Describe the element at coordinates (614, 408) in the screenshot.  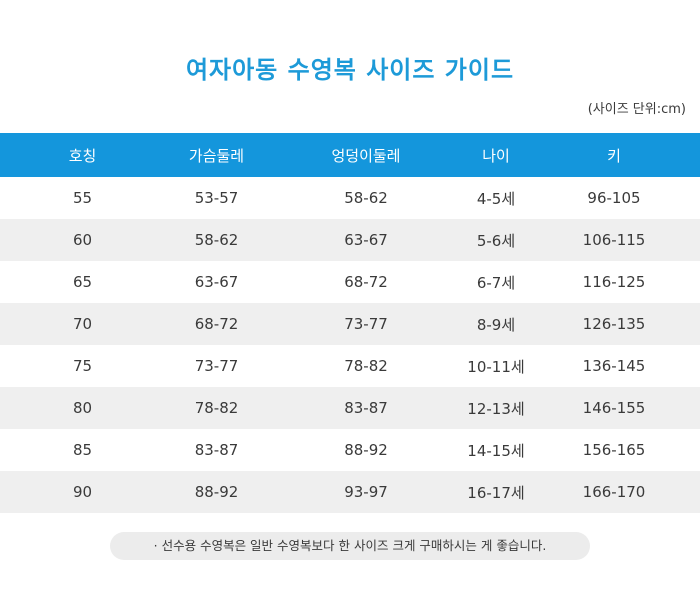
I see `cell-height: 146-155` at that location.